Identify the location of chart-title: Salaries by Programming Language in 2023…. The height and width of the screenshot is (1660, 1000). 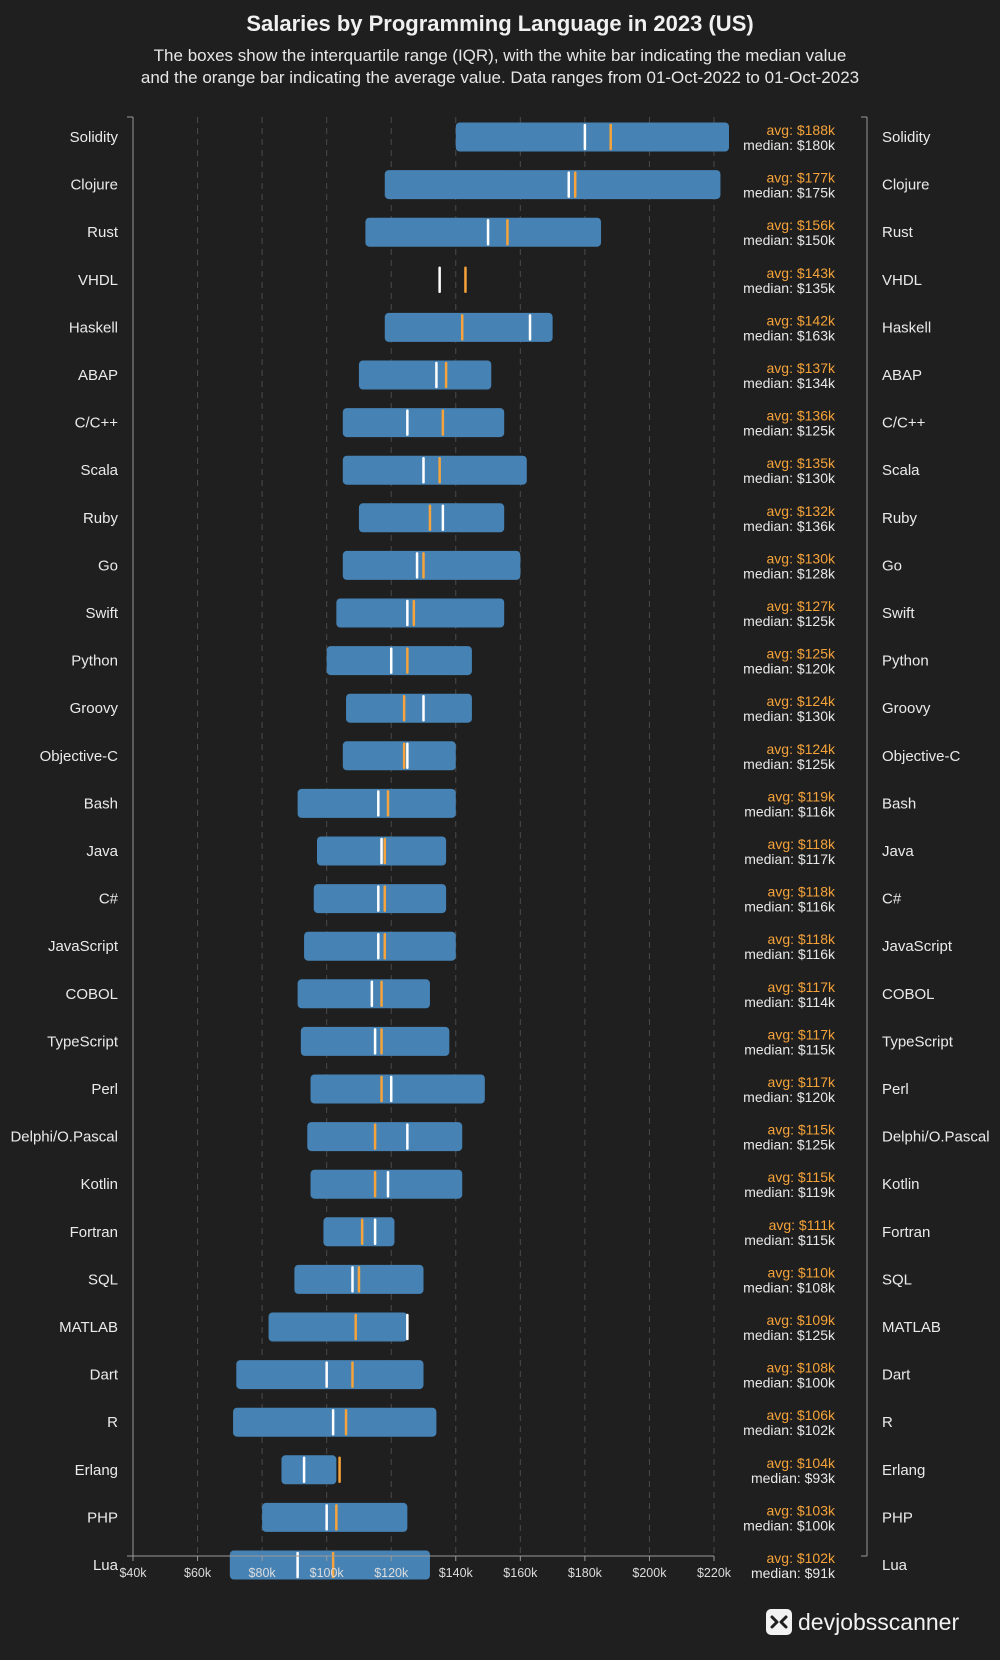
(499, 23).